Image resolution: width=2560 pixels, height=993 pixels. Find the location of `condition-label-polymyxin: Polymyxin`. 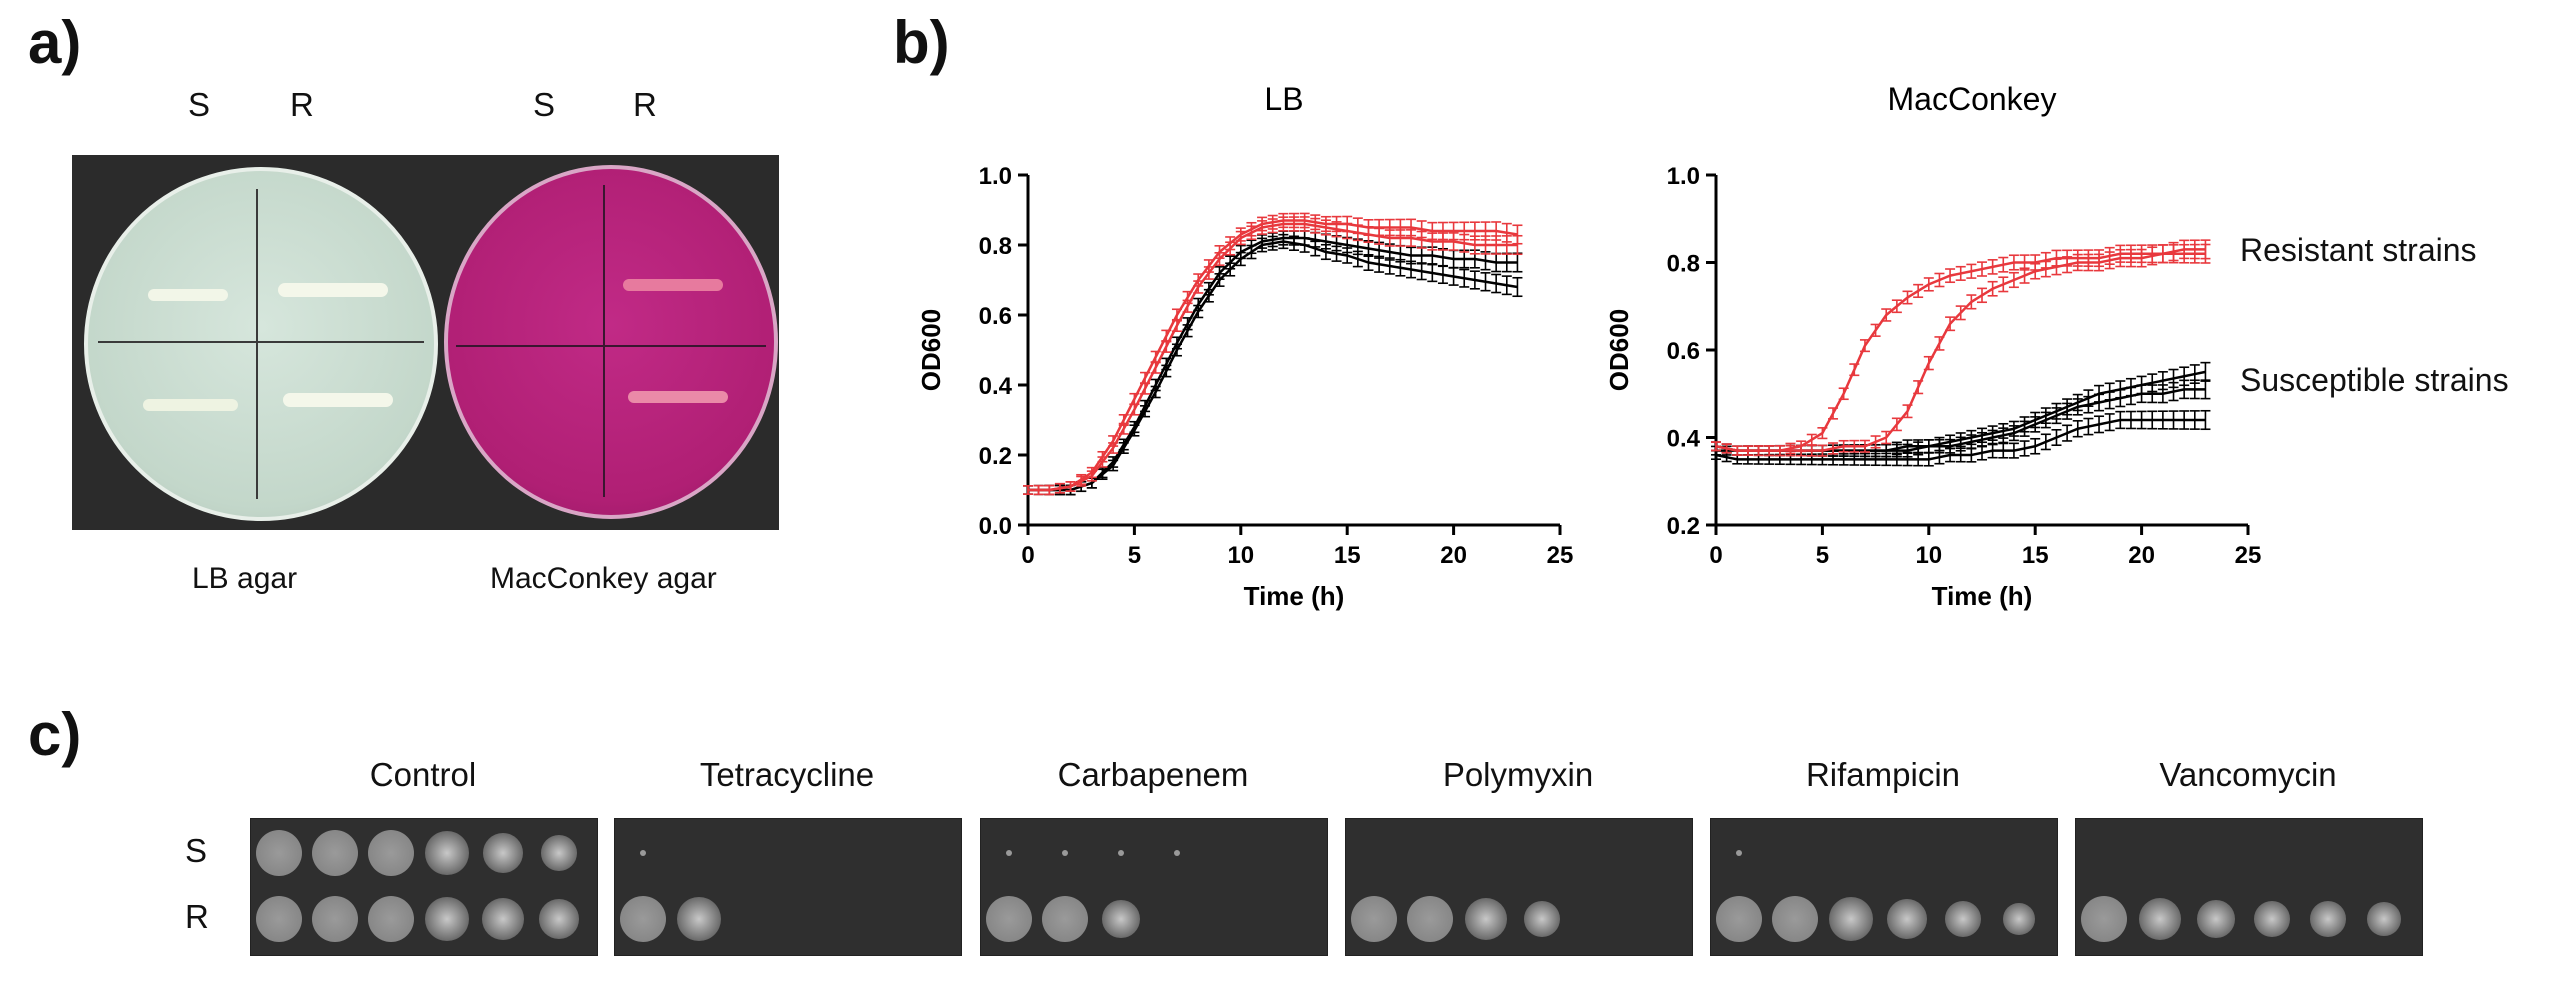

condition-label-polymyxin: Polymyxin is located at coordinates (1518, 774).